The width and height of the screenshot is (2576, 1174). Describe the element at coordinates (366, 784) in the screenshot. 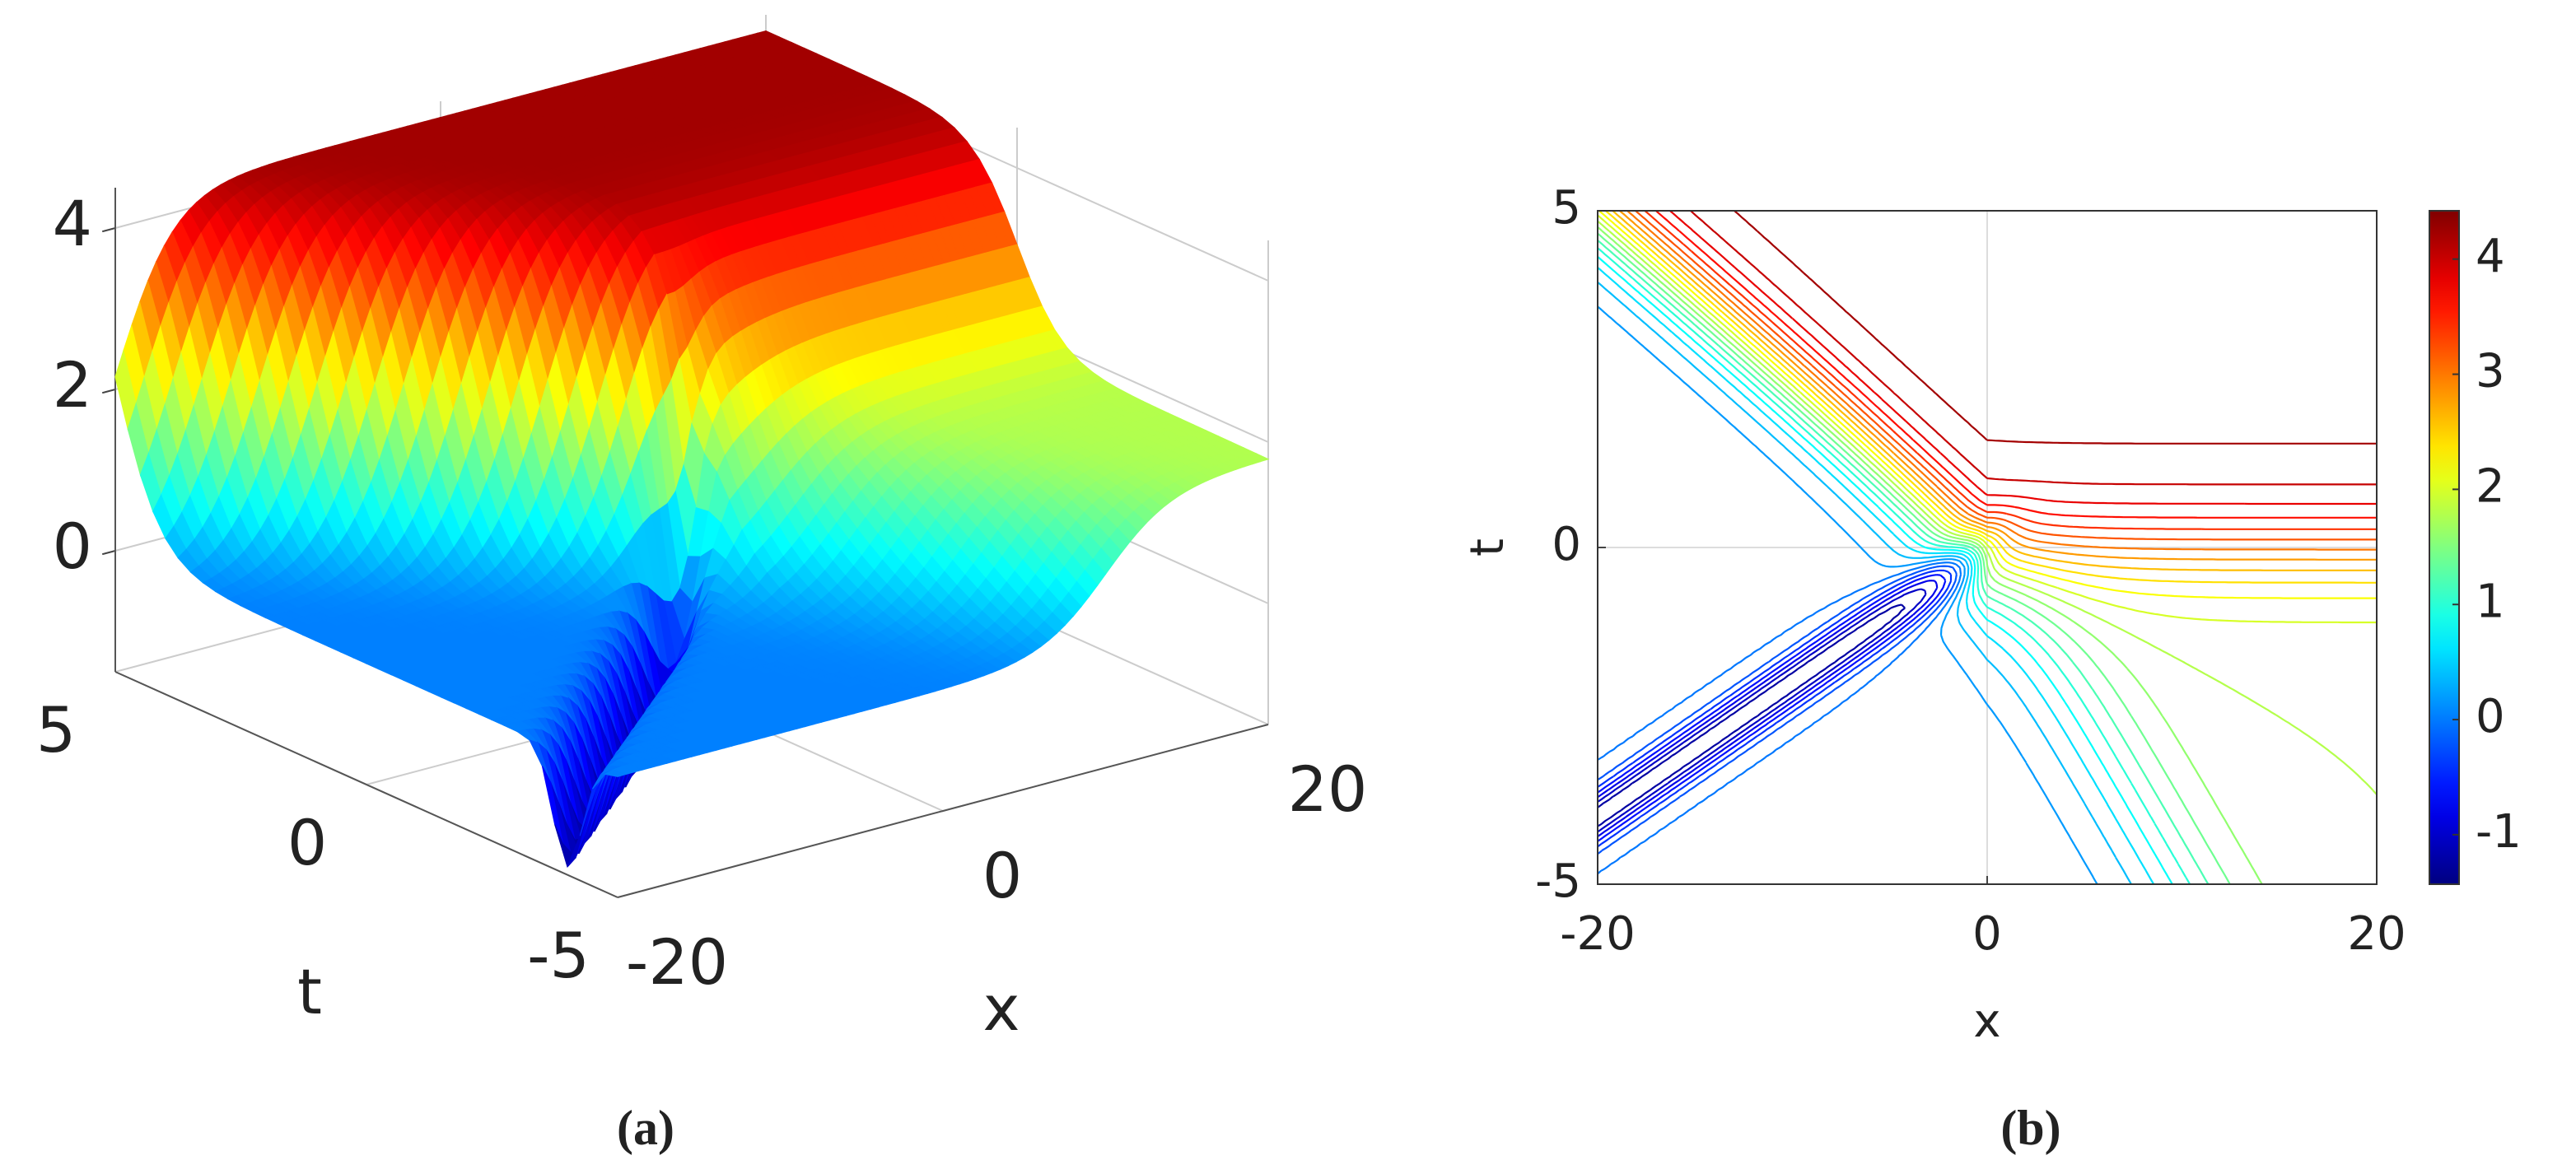

I see `y-axis` at that location.